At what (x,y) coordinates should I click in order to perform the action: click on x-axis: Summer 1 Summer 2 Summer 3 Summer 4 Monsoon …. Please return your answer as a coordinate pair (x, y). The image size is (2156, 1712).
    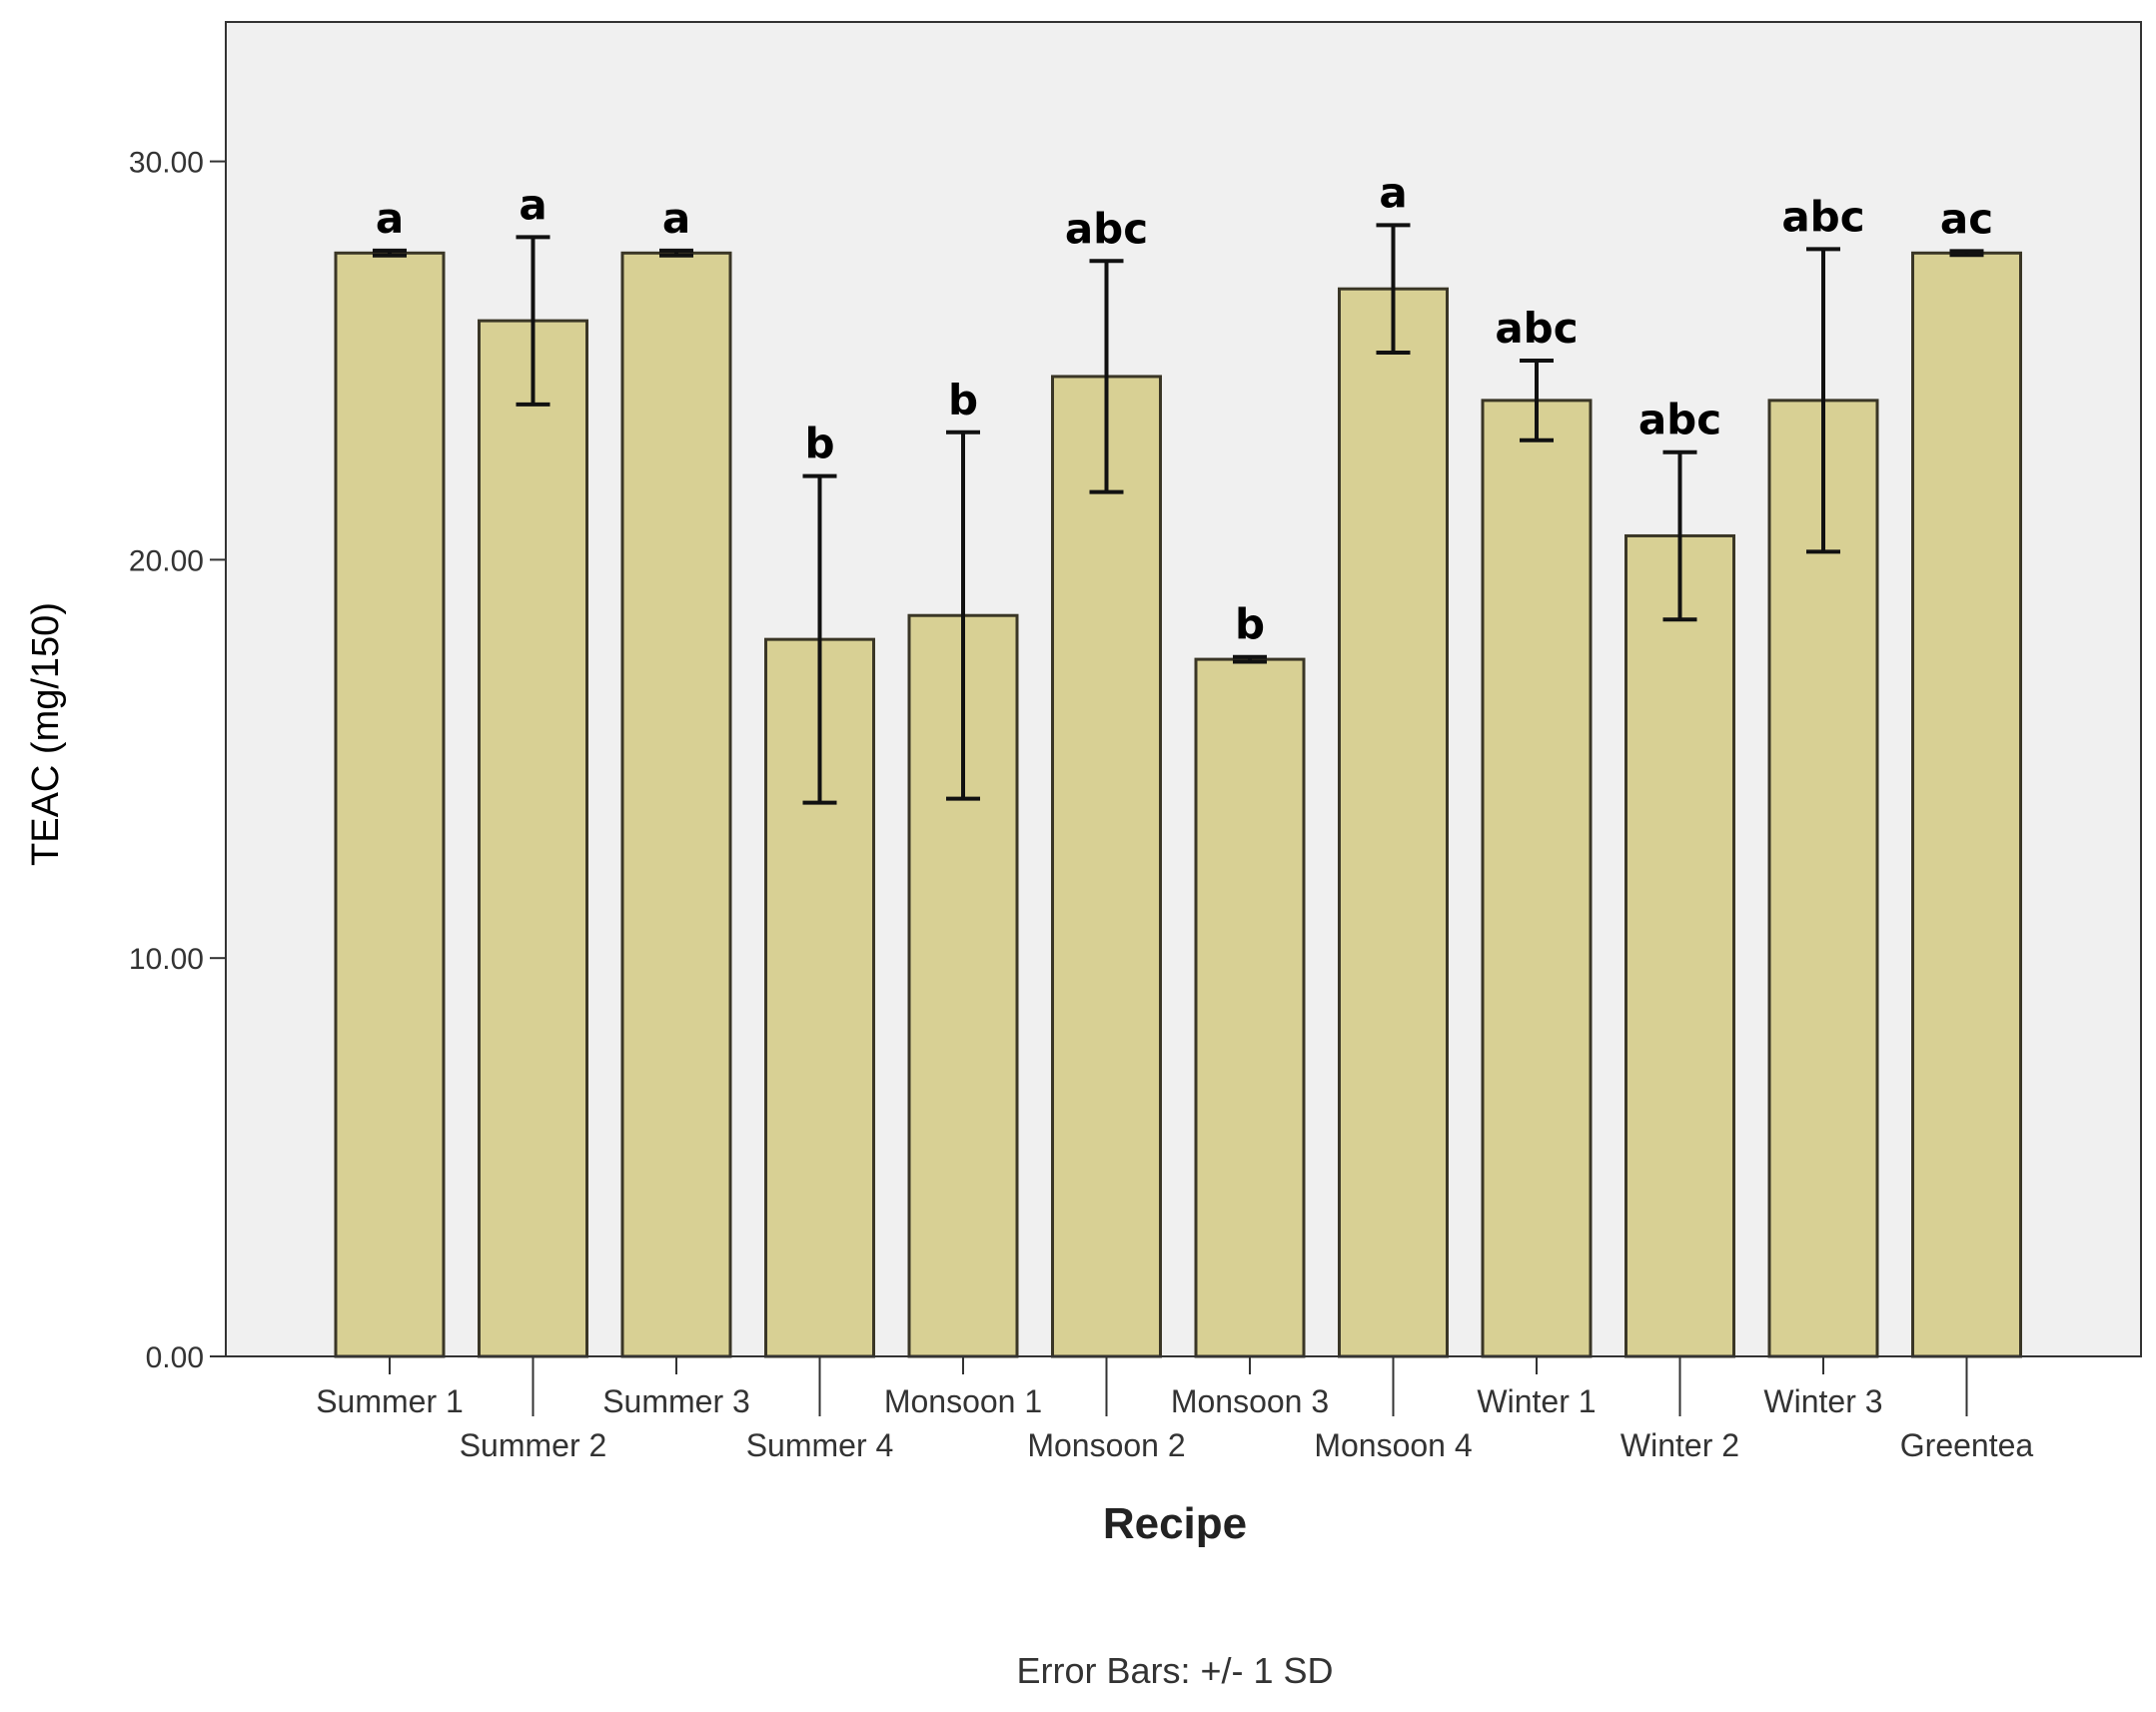
    Looking at the image, I should click on (1183, 1409).